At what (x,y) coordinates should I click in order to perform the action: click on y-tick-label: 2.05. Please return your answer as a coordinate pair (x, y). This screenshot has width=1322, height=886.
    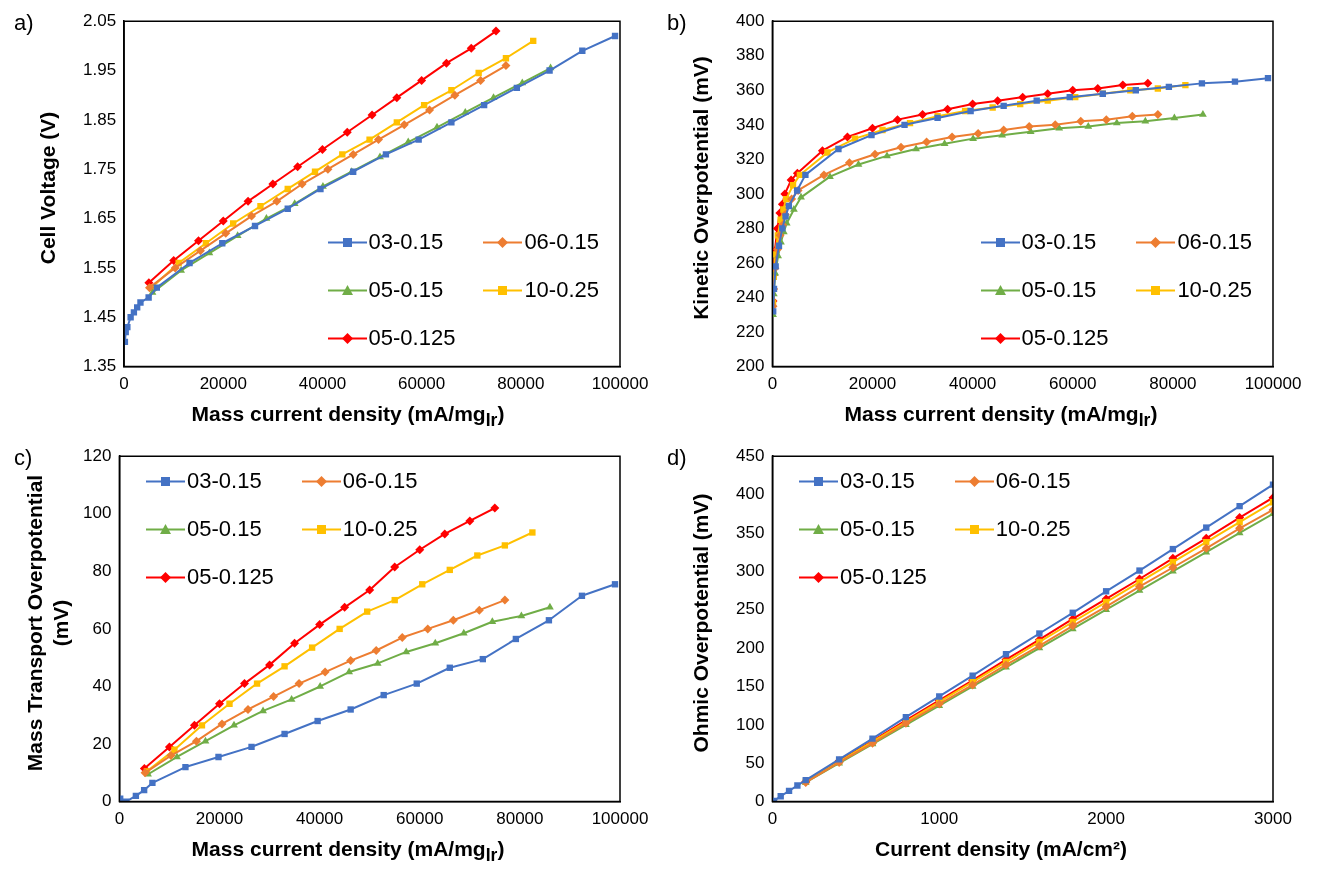
    Looking at the image, I should click on (99, 20).